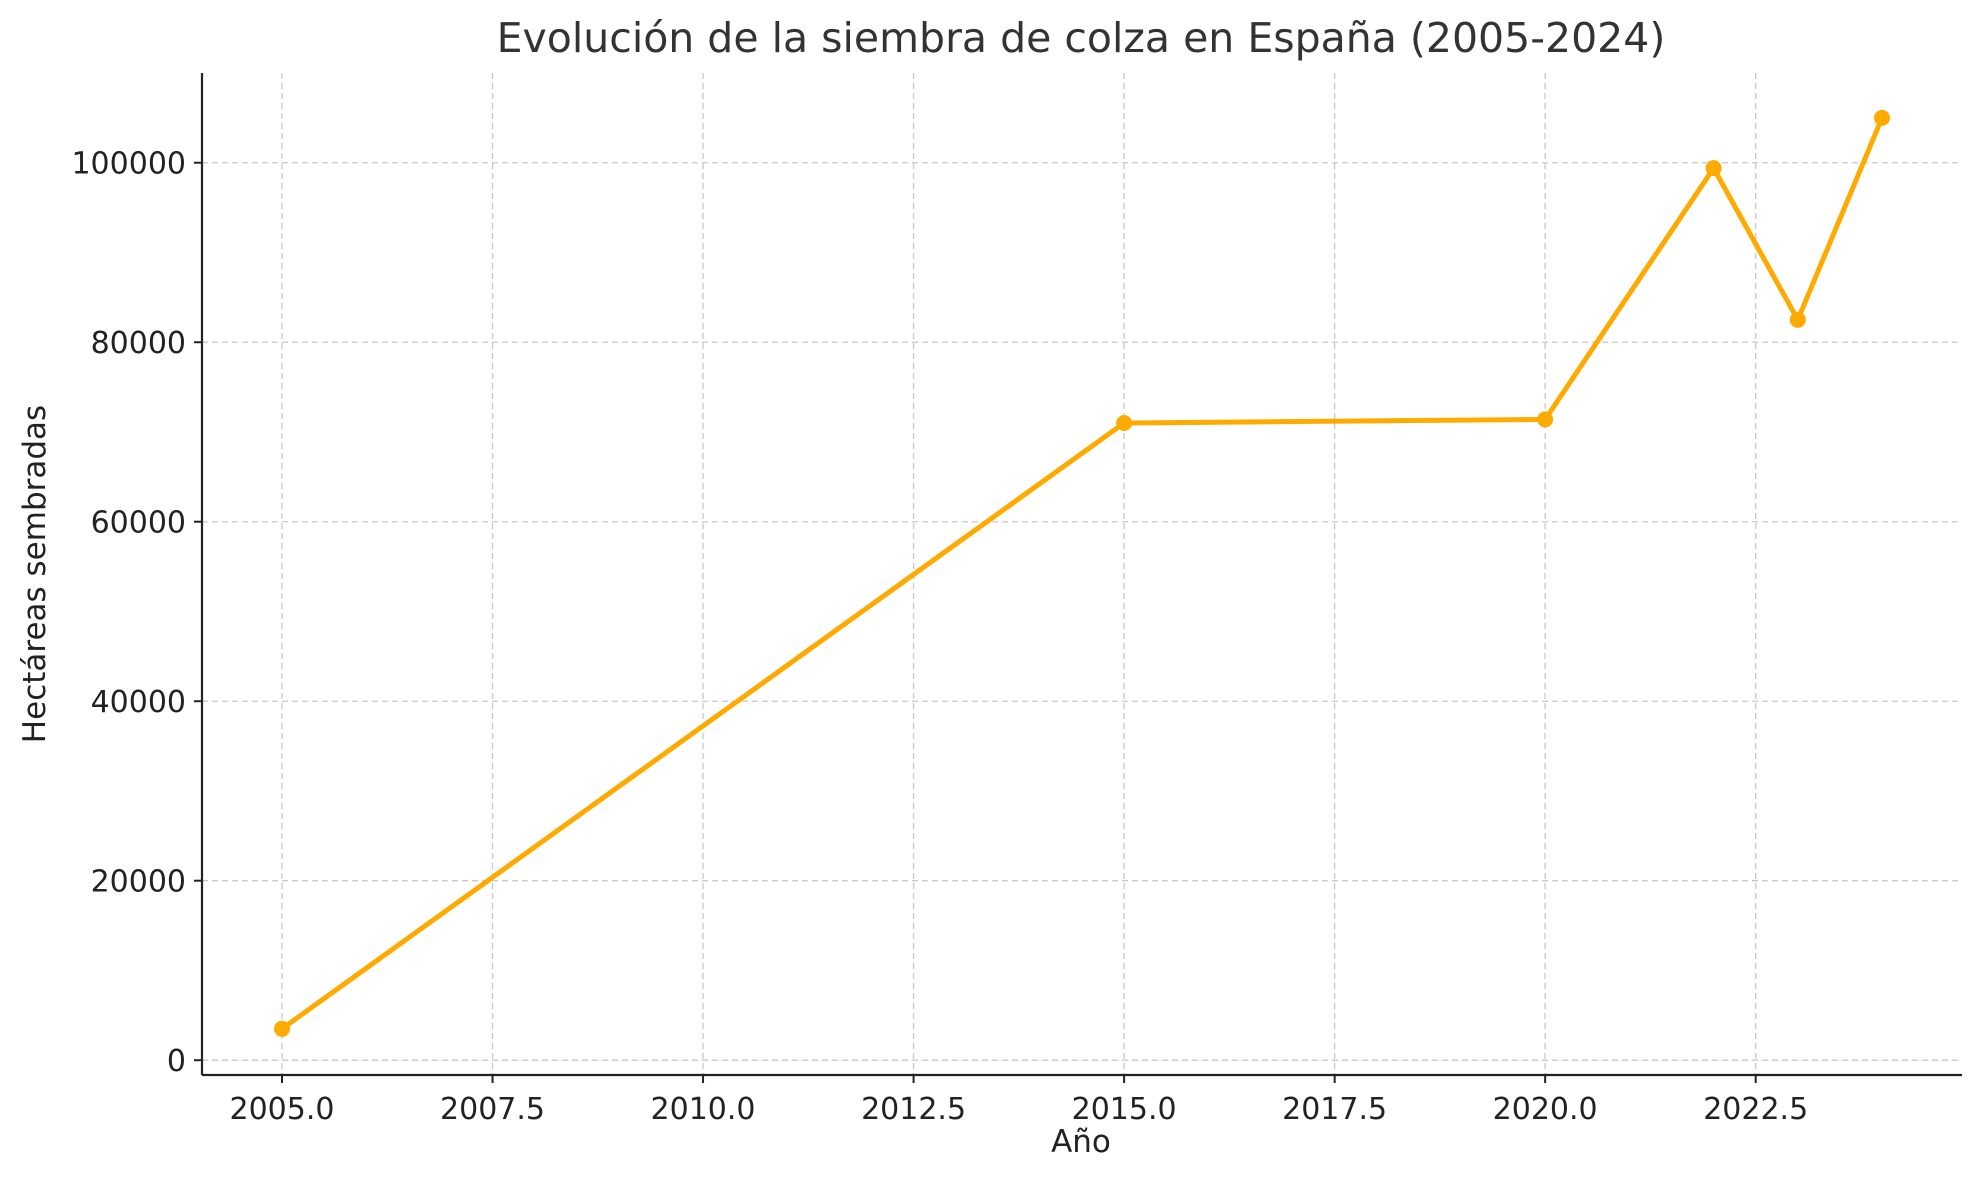 Image resolution: width=1979 pixels, height=1180 pixels. What do you see at coordinates (1334, 1109) in the screenshot?
I see `x-tick-label: 2017.5` at bounding box center [1334, 1109].